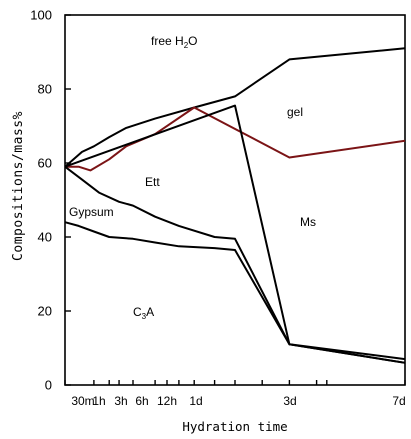  Describe the element at coordinates (45, 311) in the screenshot. I see `y-tick-label: 20` at that location.